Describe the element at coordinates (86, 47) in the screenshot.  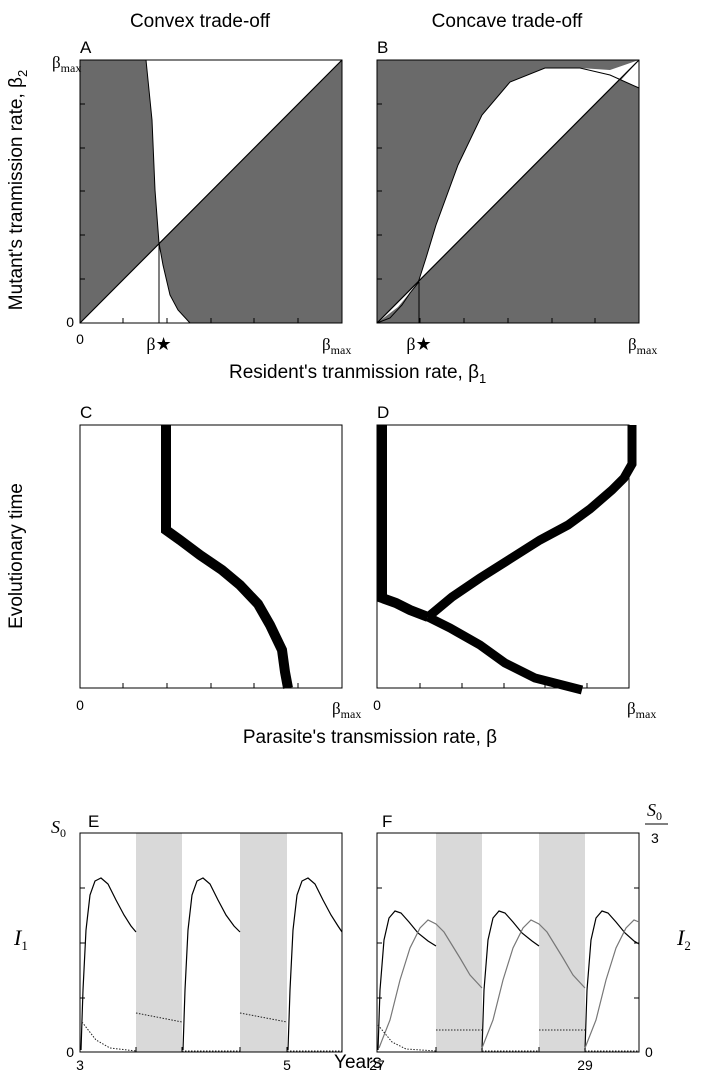
I see `panel-a-letter: A` at that location.